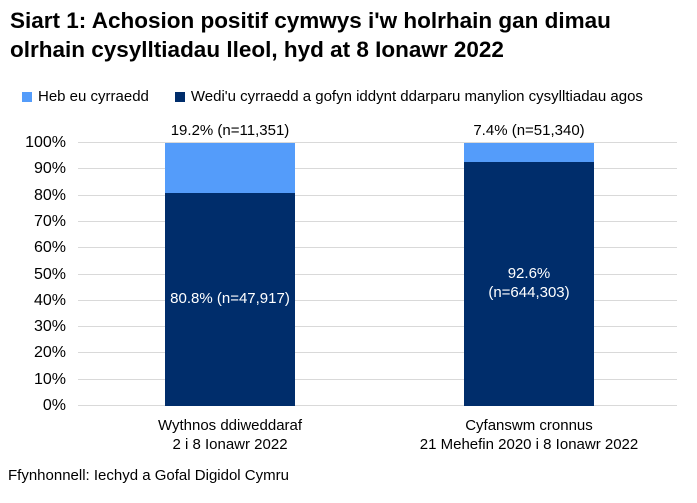 This screenshot has width=697, height=503. Describe the element at coordinates (49, 169) in the screenshot. I see `y-tick-label: 90%` at that location.